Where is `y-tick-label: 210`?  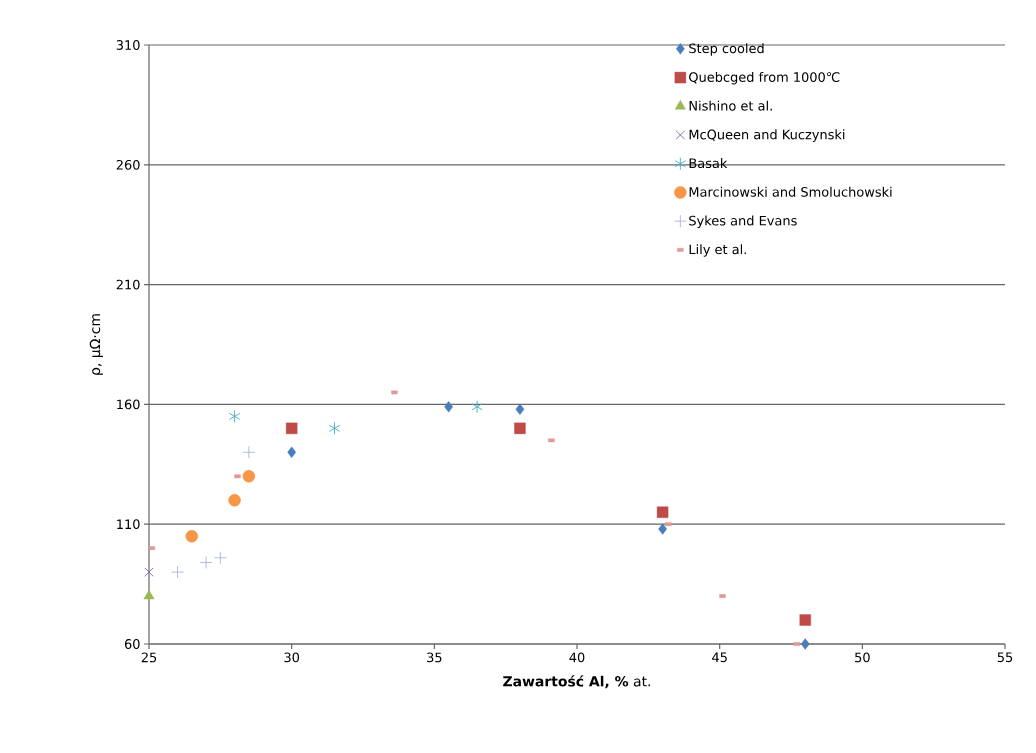
y-tick-label: 210 is located at coordinates (128, 284).